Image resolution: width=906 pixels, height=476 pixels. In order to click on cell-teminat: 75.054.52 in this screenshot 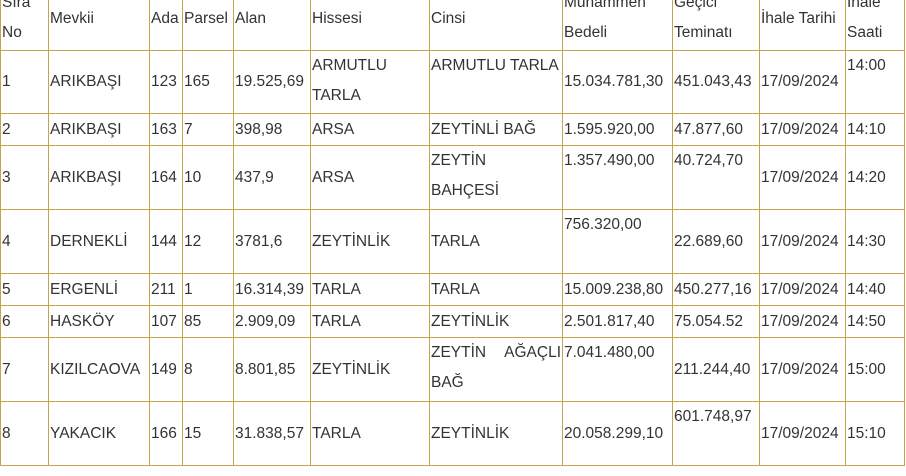, I will do `click(716, 321)`.